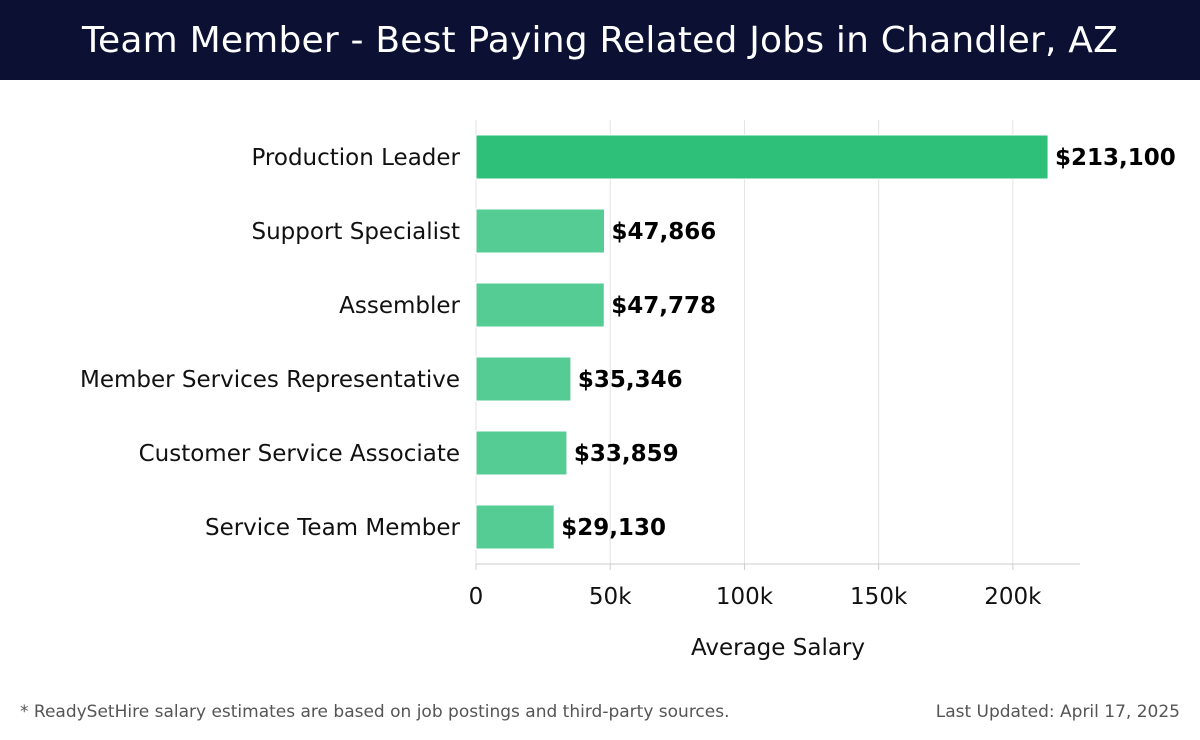  I want to click on last-updated: Last Updated: April 17, 2025, so click(1057, 712).